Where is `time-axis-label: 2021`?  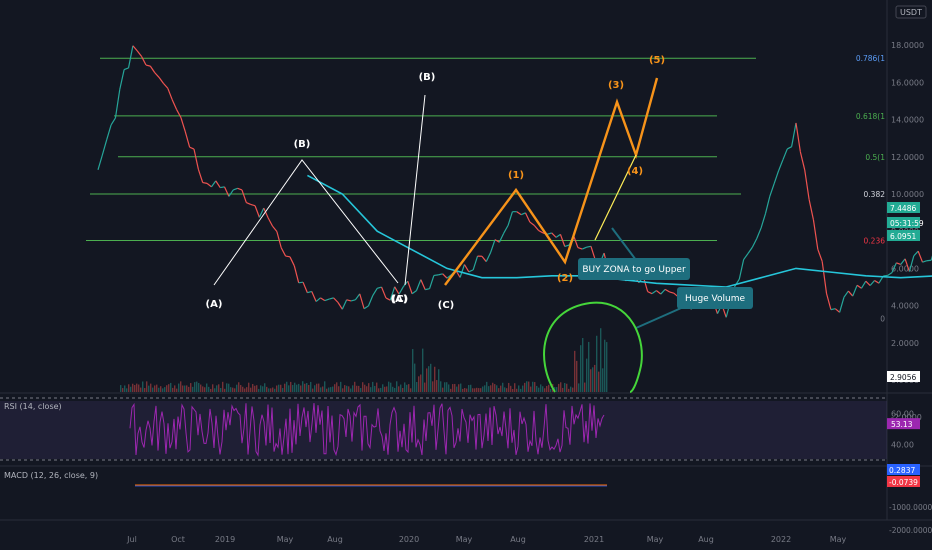
time-axis-label: 2021 is located at coordinates (594, 539).